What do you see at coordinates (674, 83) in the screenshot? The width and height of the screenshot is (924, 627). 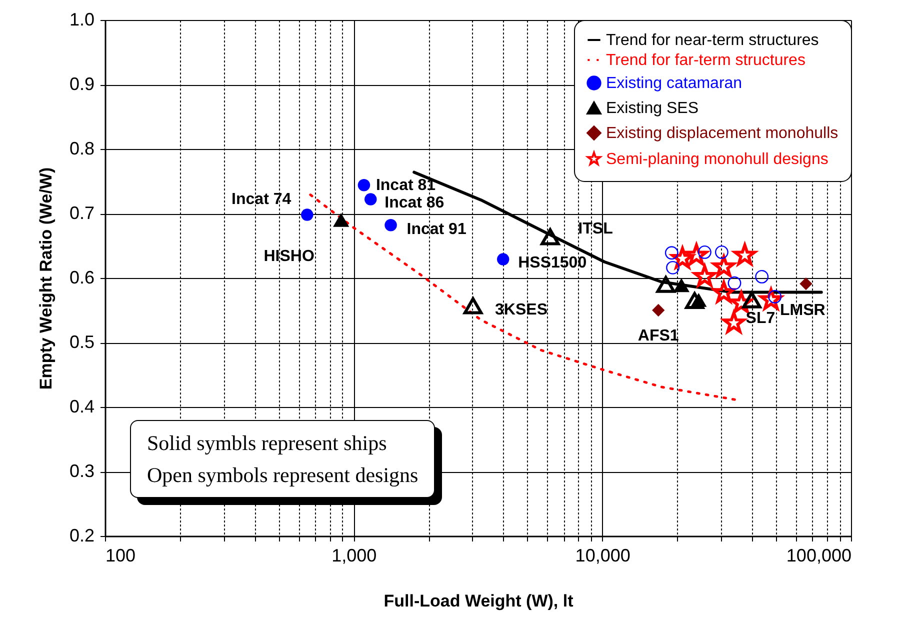 I see `legend-label: Existing catamaran` at bounding box center [674, 83].